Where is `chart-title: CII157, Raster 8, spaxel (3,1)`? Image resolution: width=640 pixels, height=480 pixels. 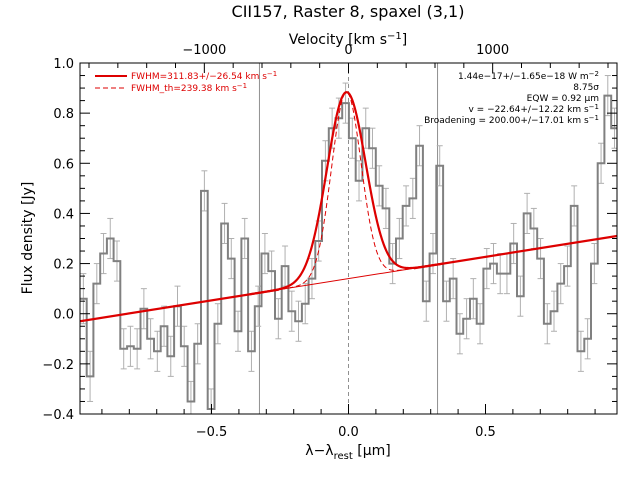
chart-title: CII157, Raster 8, spaxel (3,1) is located at coordinates (348, 11).